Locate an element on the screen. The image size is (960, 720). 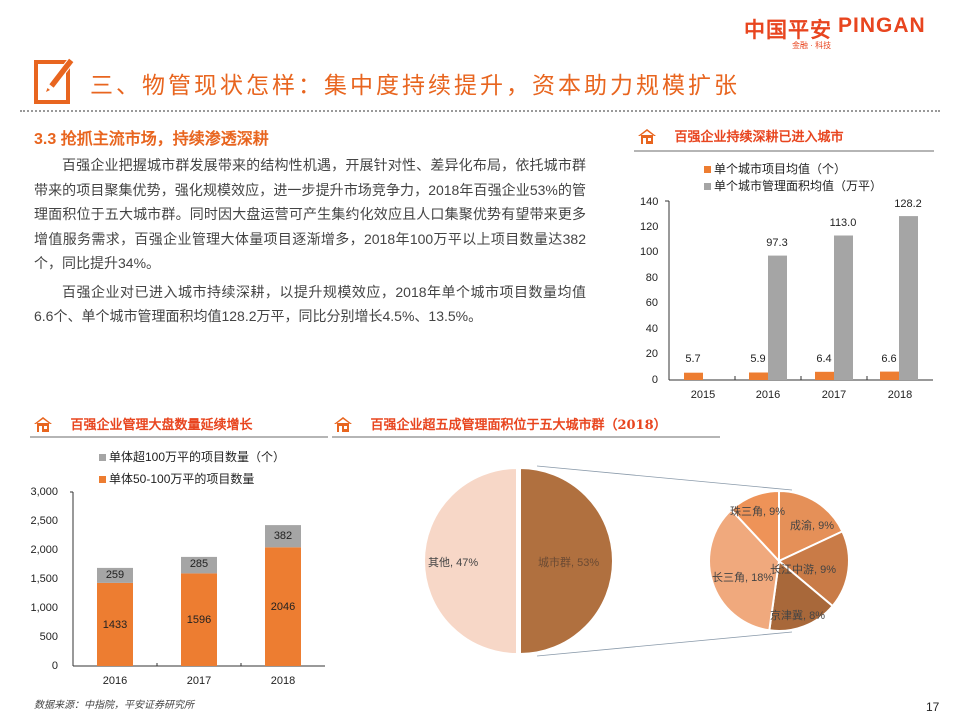
y-tick: 20 is located at coordinates (651, 354).